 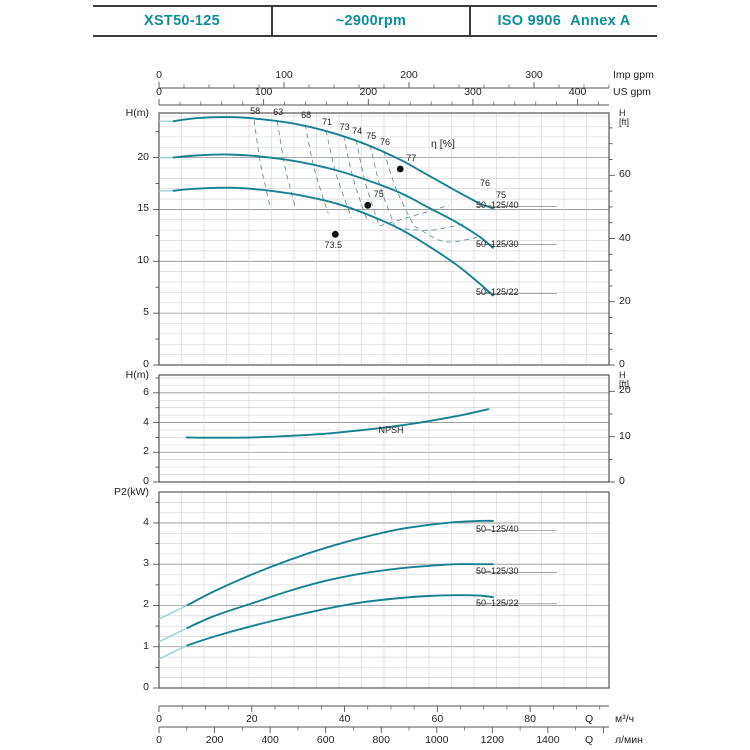 What do you see at coordinates (333, 245) in the screenshot?
I see `duty-point-label-73.5: 73.5` at bounding box center [333, 245].